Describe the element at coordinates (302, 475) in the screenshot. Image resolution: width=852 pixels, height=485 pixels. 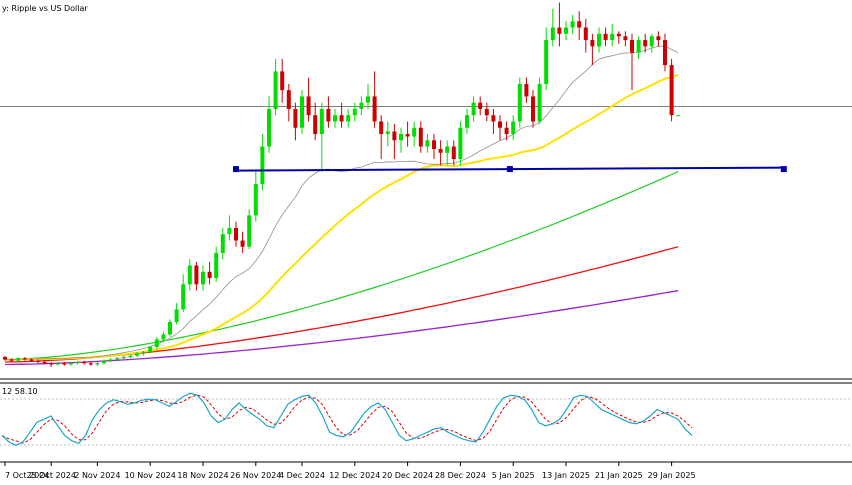
I see `x-tick-label: 4 Dec 2024` at that location.